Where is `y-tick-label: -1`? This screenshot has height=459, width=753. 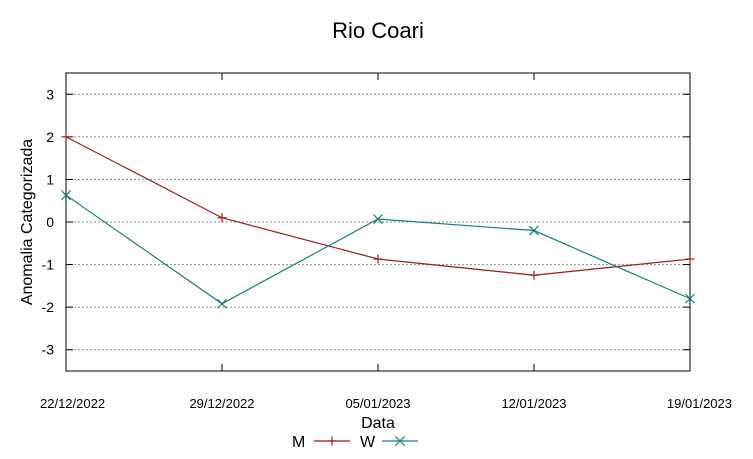
y-tick-label: -1 is located at coordinates (48, 265).